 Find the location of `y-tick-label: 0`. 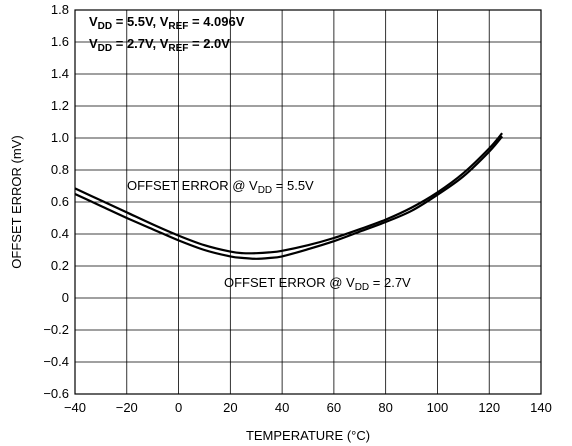

y-tick-label: 0 is located at coordinates (65, 297).